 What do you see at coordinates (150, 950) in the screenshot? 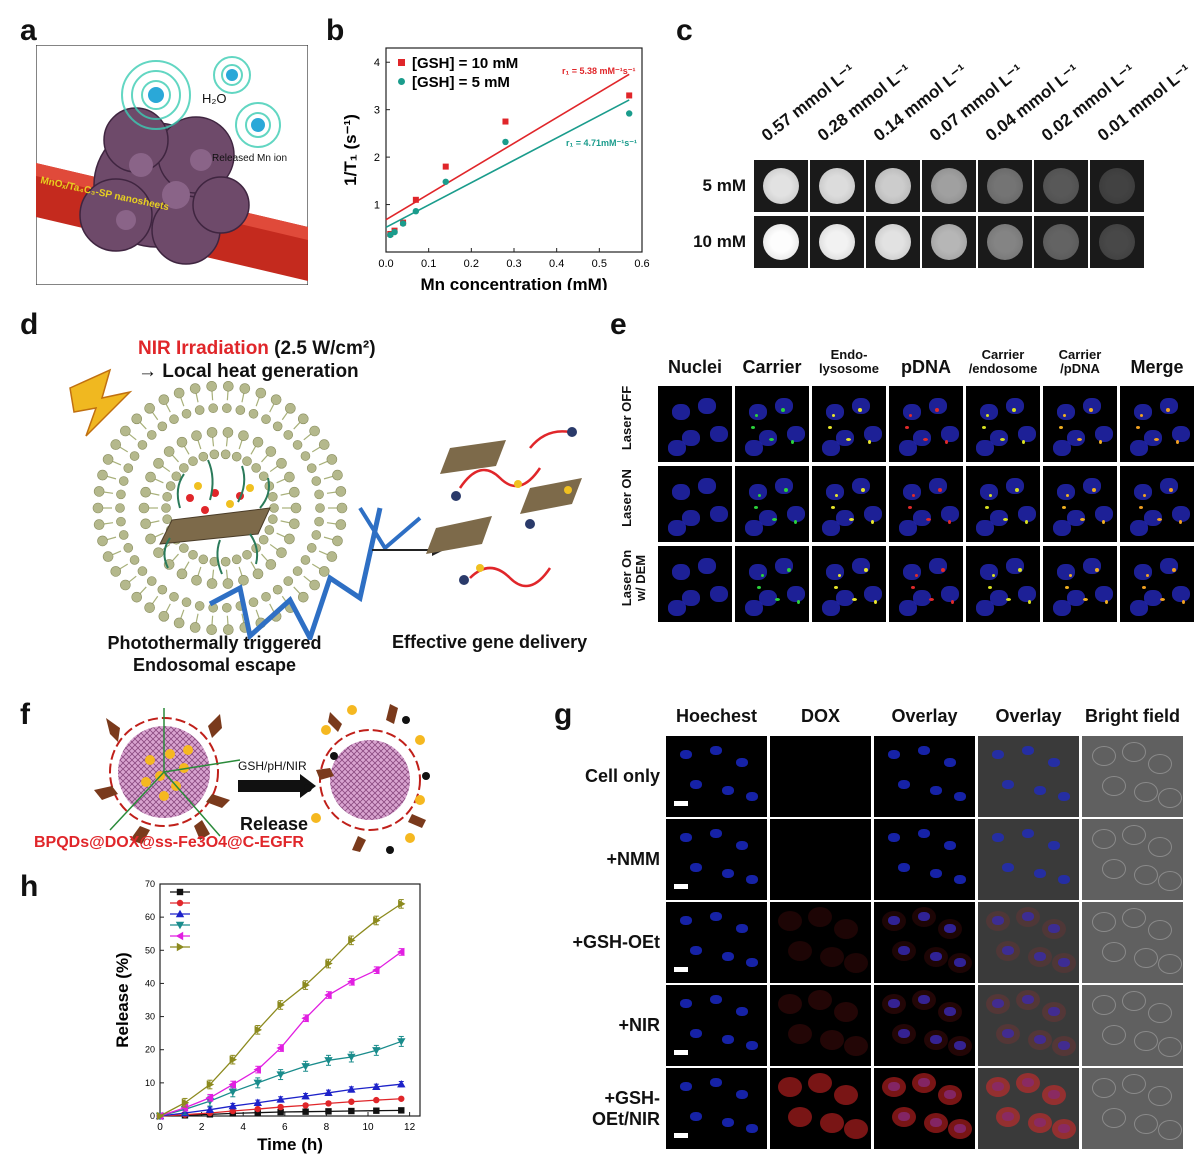
I see `chart-h-ytick-label: 50` at bounding box center [150, 950].